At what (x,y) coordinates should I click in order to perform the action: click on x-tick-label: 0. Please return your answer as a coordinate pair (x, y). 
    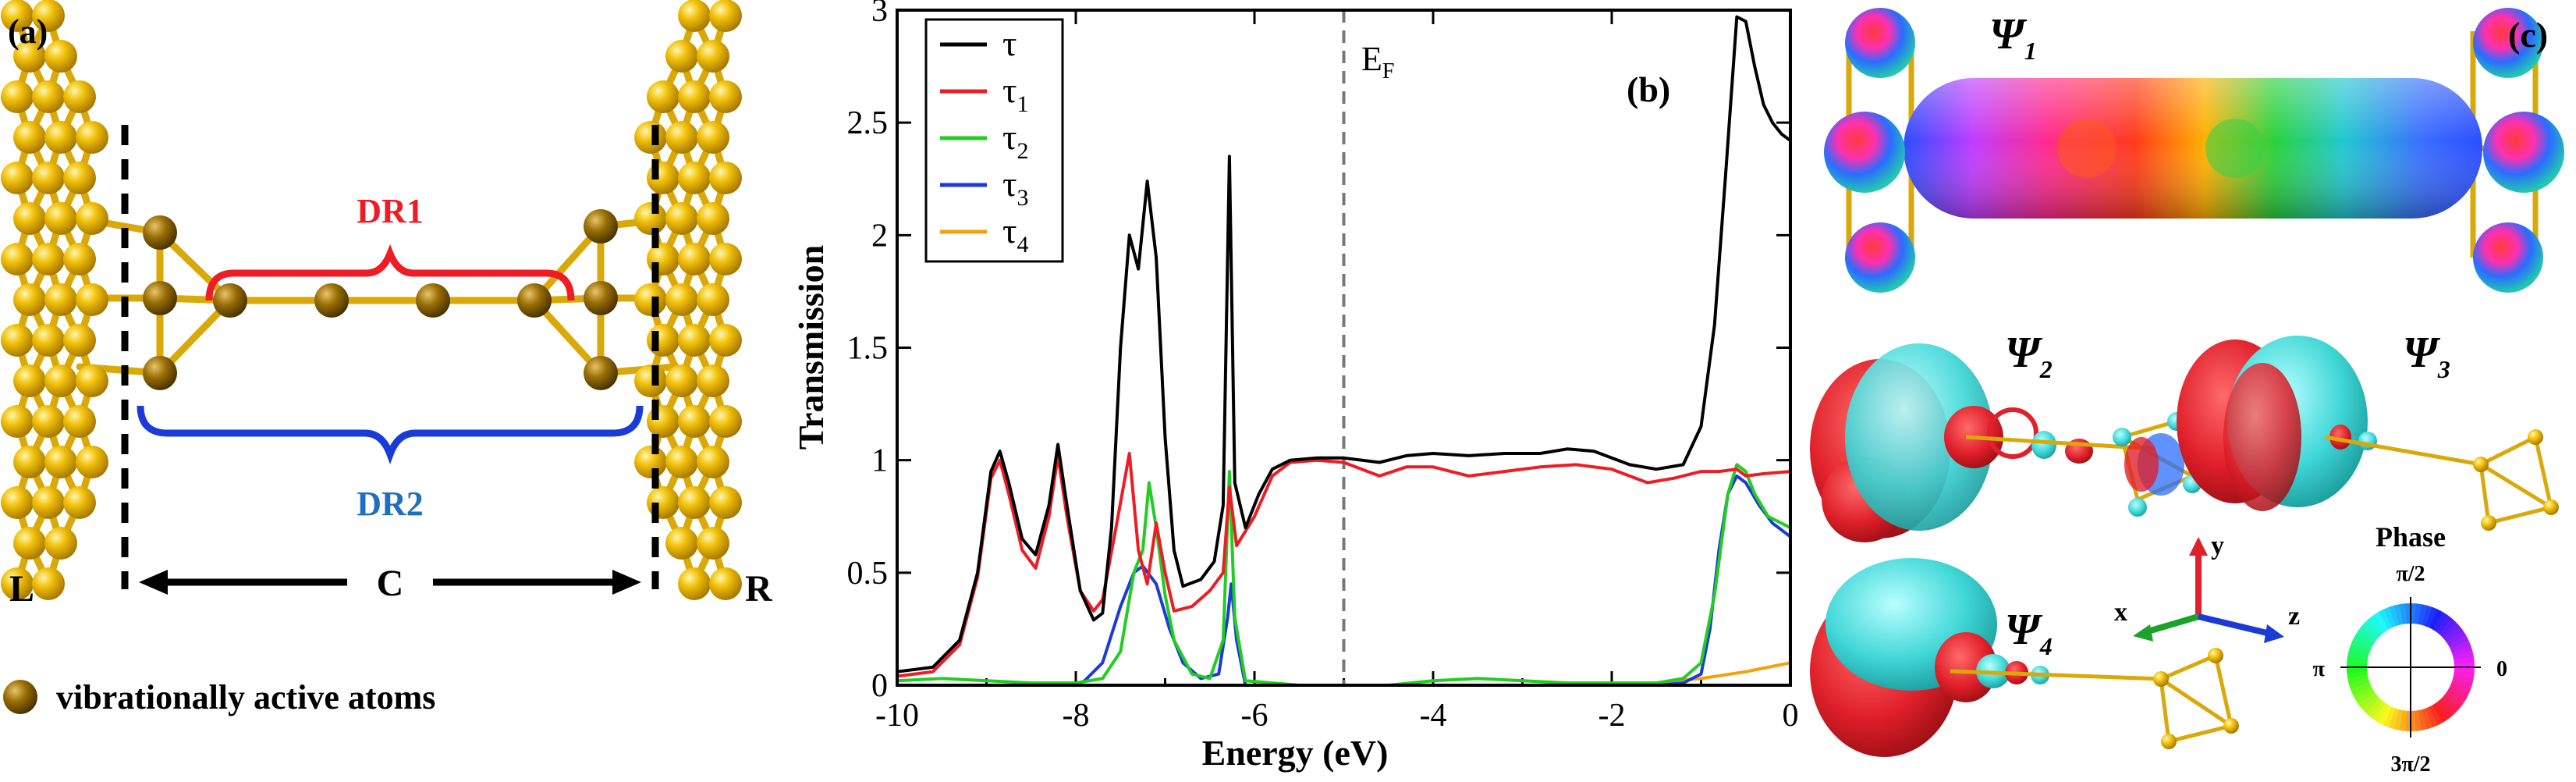
    Looking at the image, I should click on (1791, 716).